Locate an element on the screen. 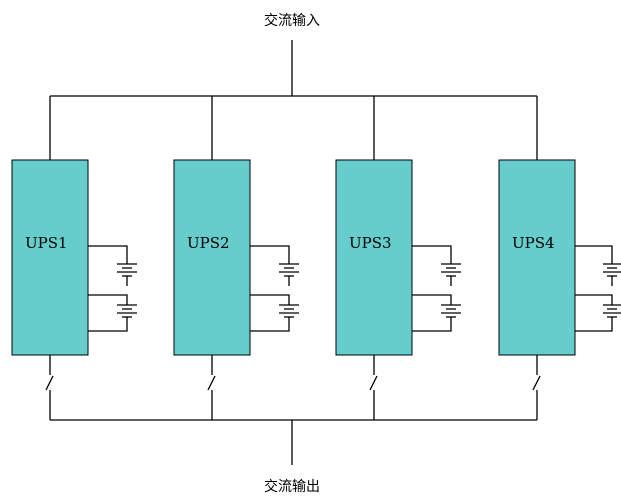  ups2-label: UPS2 is located at coordinates (208, 243).